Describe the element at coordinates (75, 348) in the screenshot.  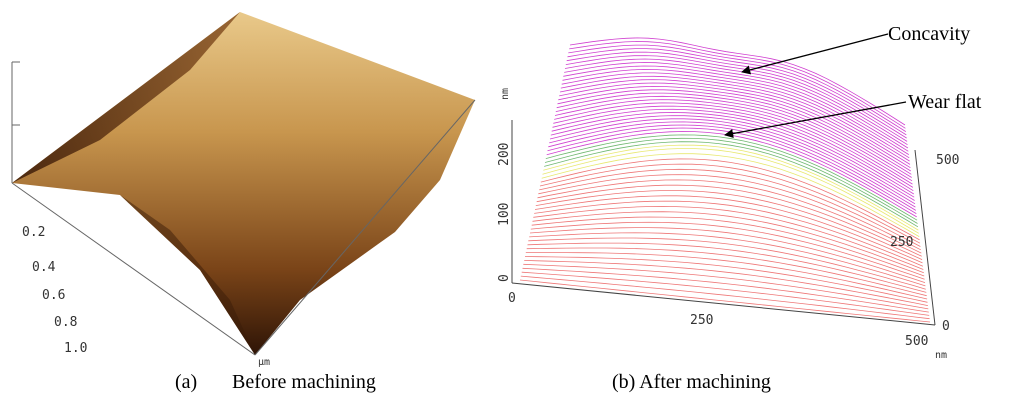
I see `tick-label: 1.0` at that location.